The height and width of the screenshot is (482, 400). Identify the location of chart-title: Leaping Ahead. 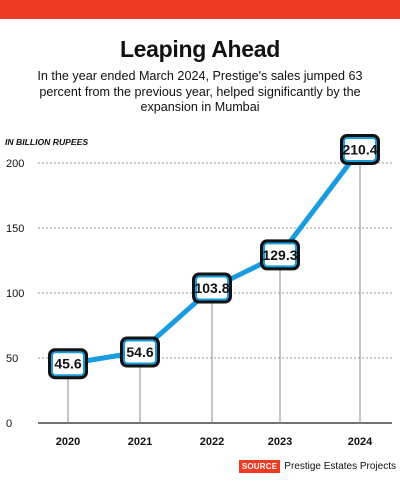
(200, 49).